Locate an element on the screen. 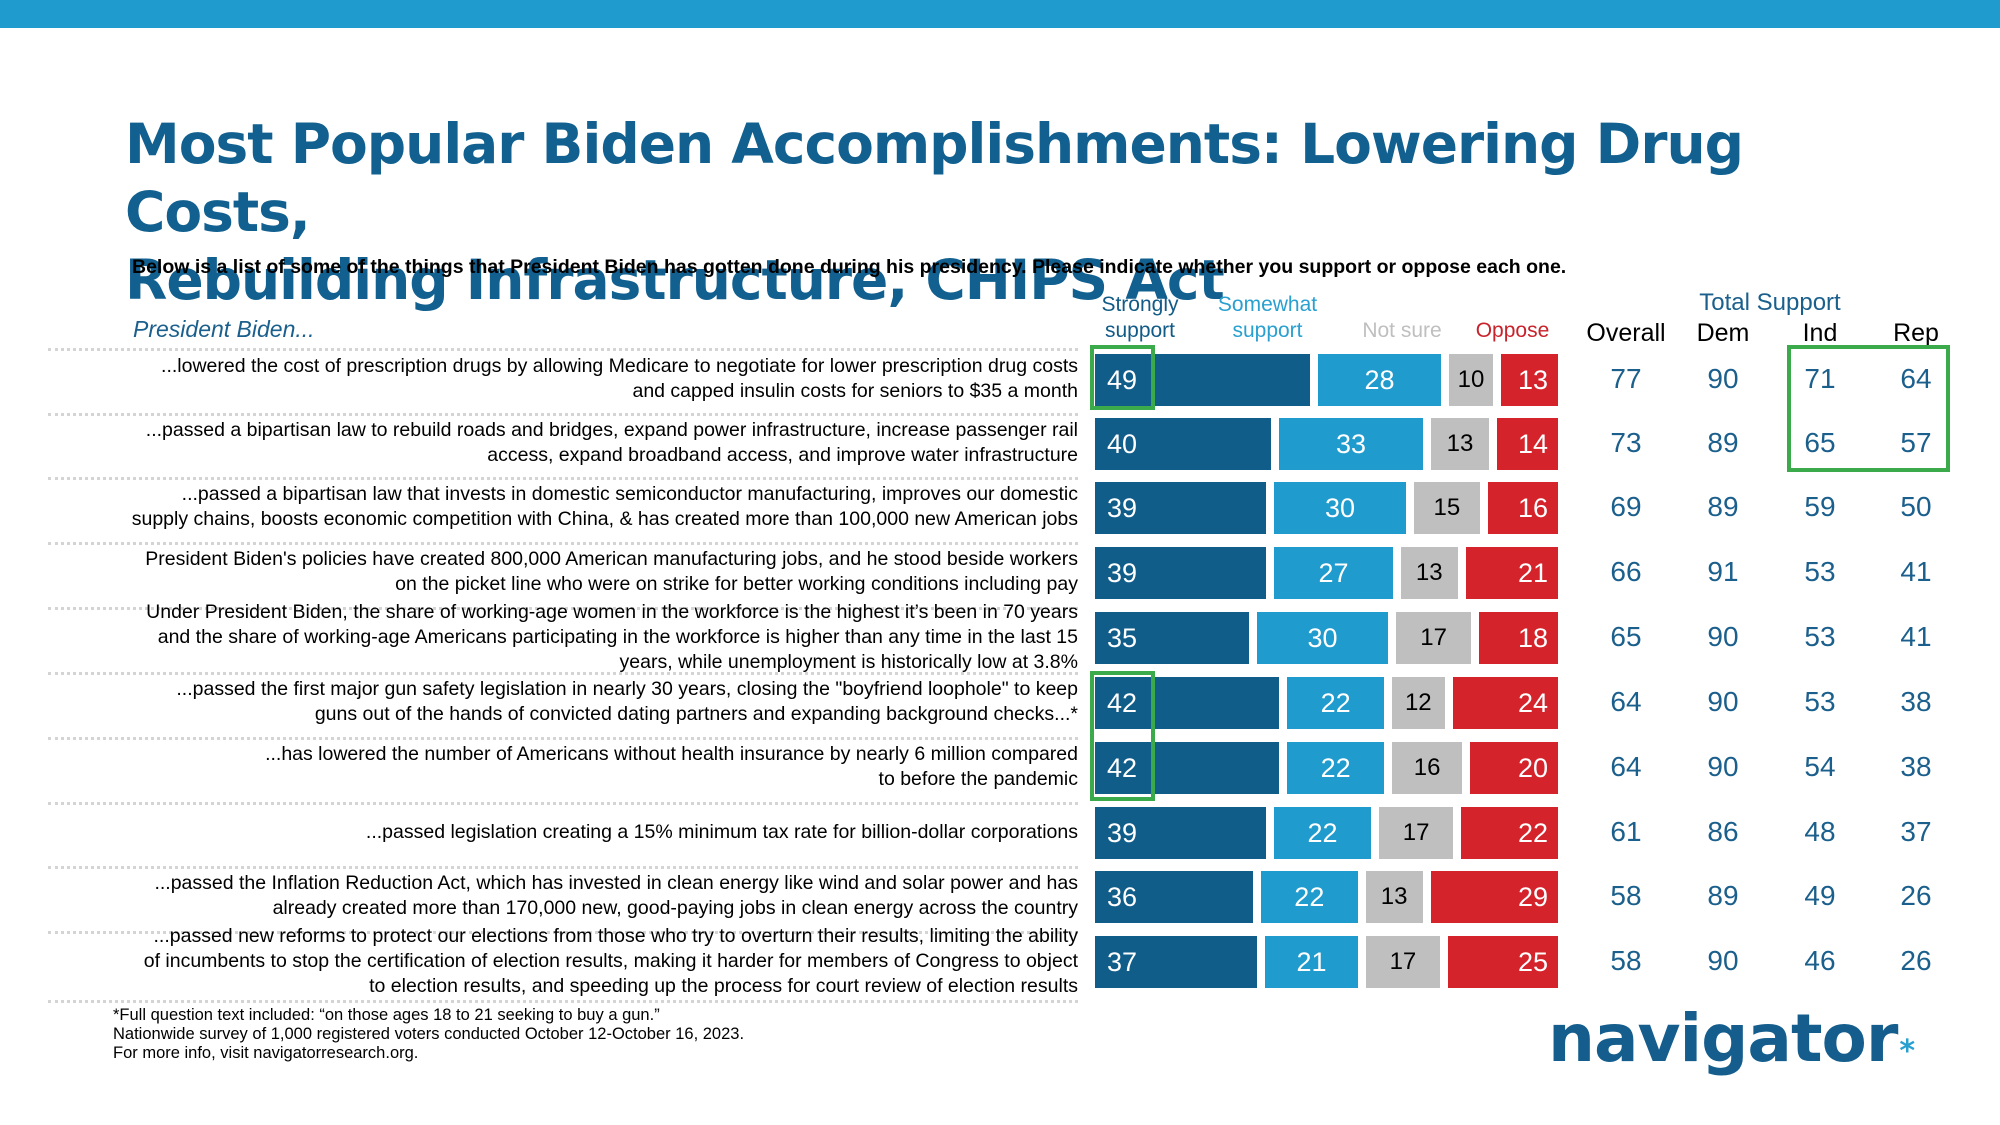 This screenshot has height=1125, width=2000. bar-oppose: 22 is located at coordinates (1509, 833).